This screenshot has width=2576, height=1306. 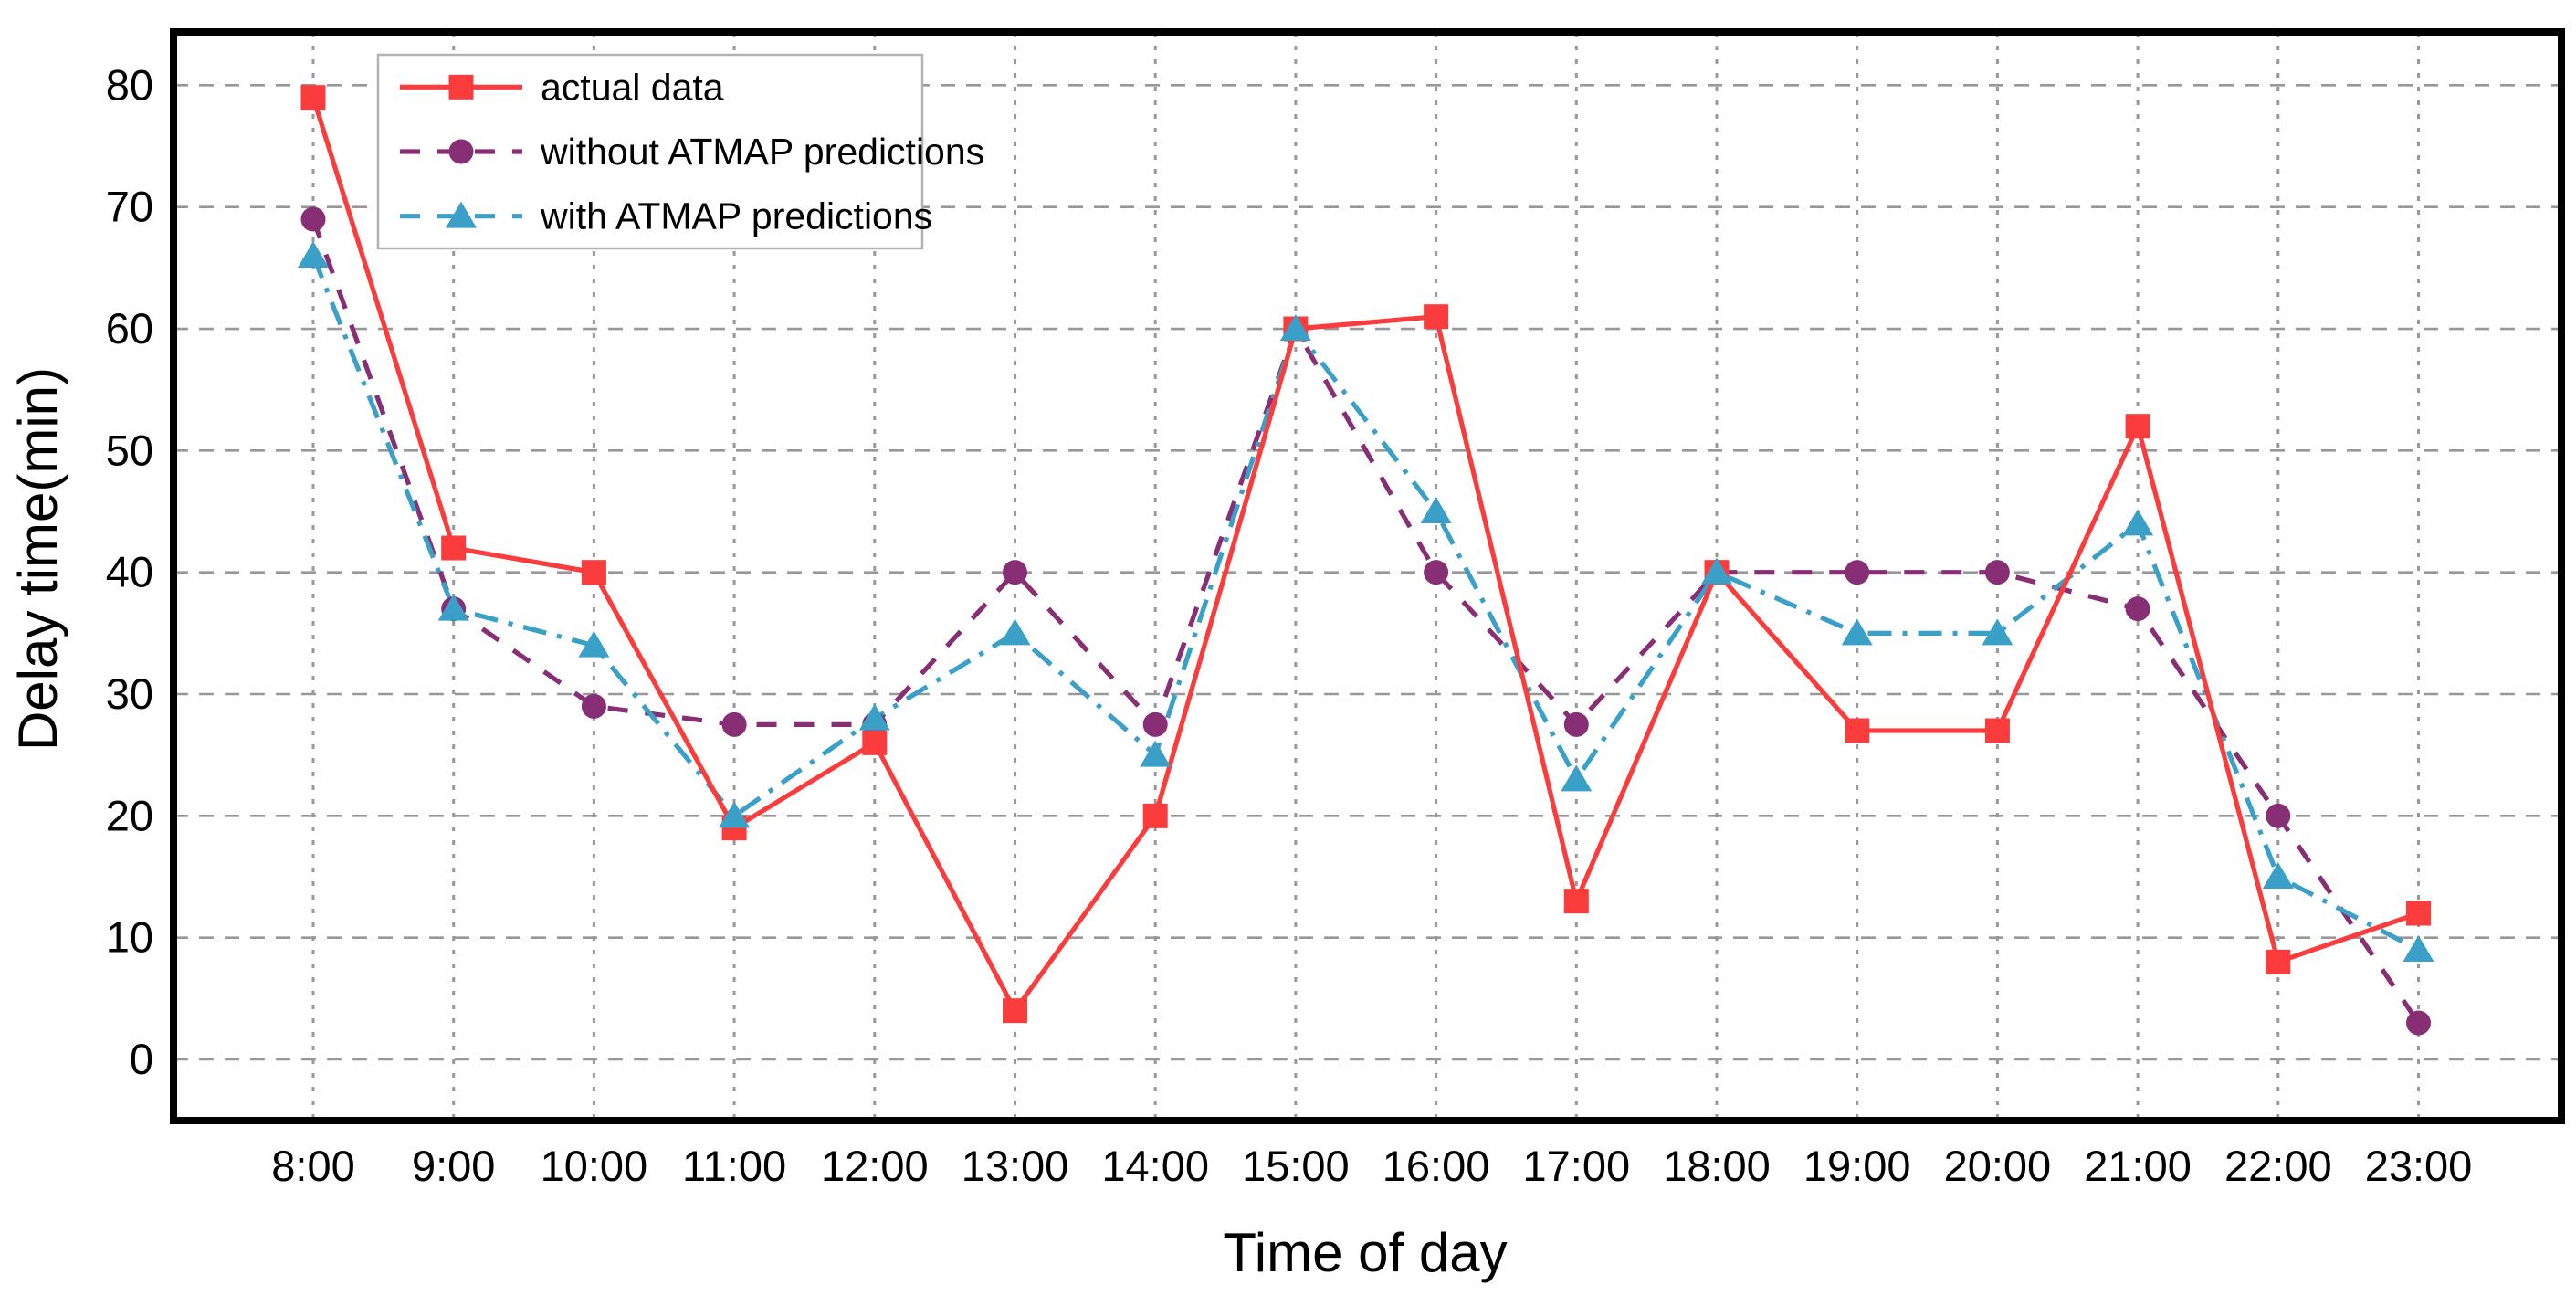 I want to click on x-tick-label: 12:00, so click(x=875, y=1166).